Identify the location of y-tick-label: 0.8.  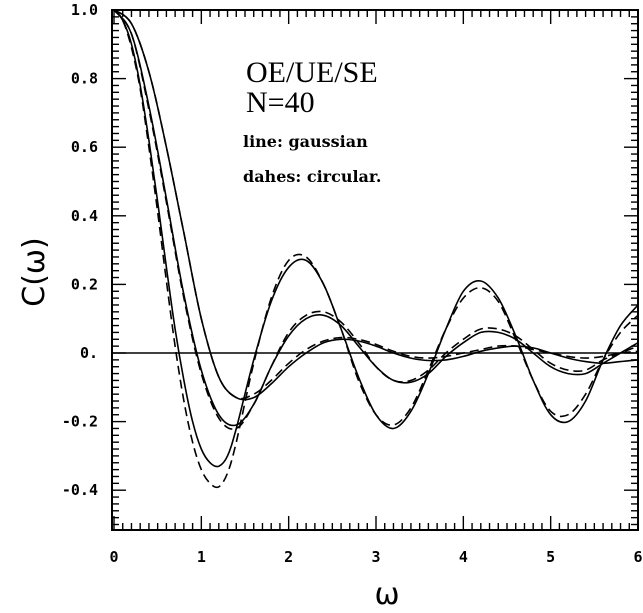
(84, 79).